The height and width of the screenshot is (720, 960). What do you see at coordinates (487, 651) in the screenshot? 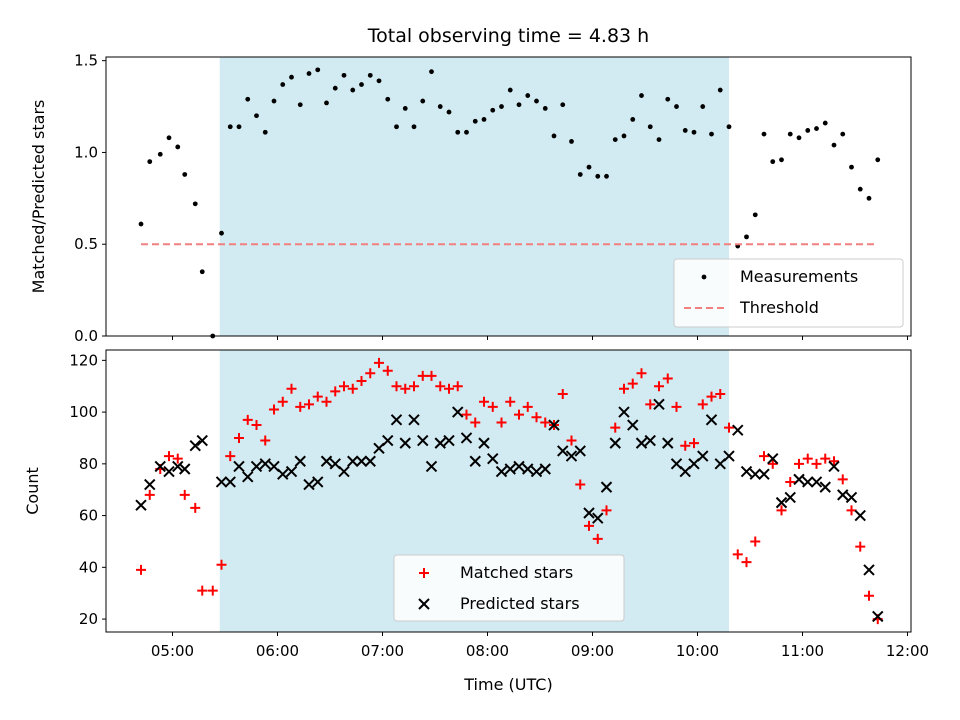
I see `x-tick-label: 08:00` at bounding box center [487, 651].